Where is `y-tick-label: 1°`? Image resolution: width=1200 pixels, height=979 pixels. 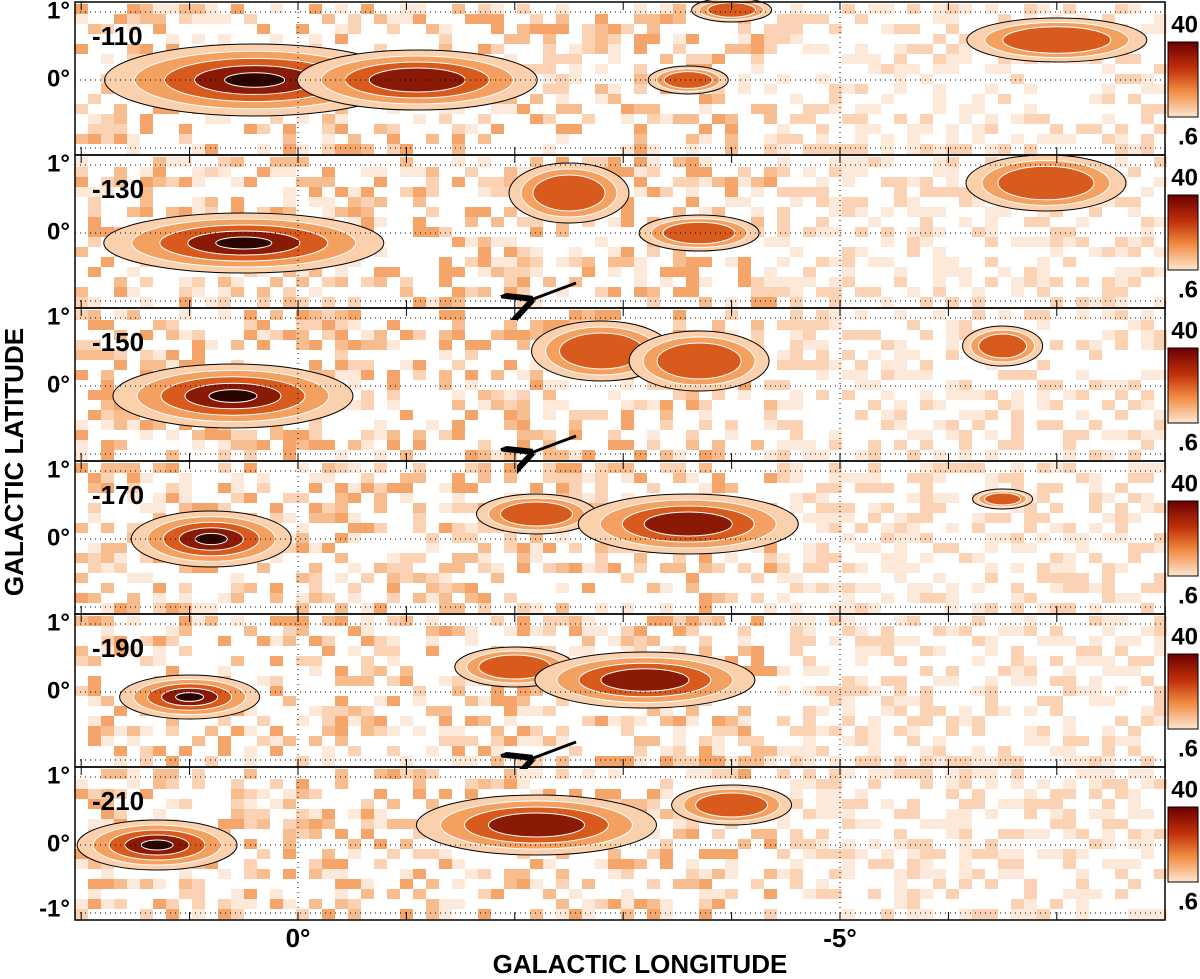 y-tick-label: 1° is located at coordinates (58, 775).